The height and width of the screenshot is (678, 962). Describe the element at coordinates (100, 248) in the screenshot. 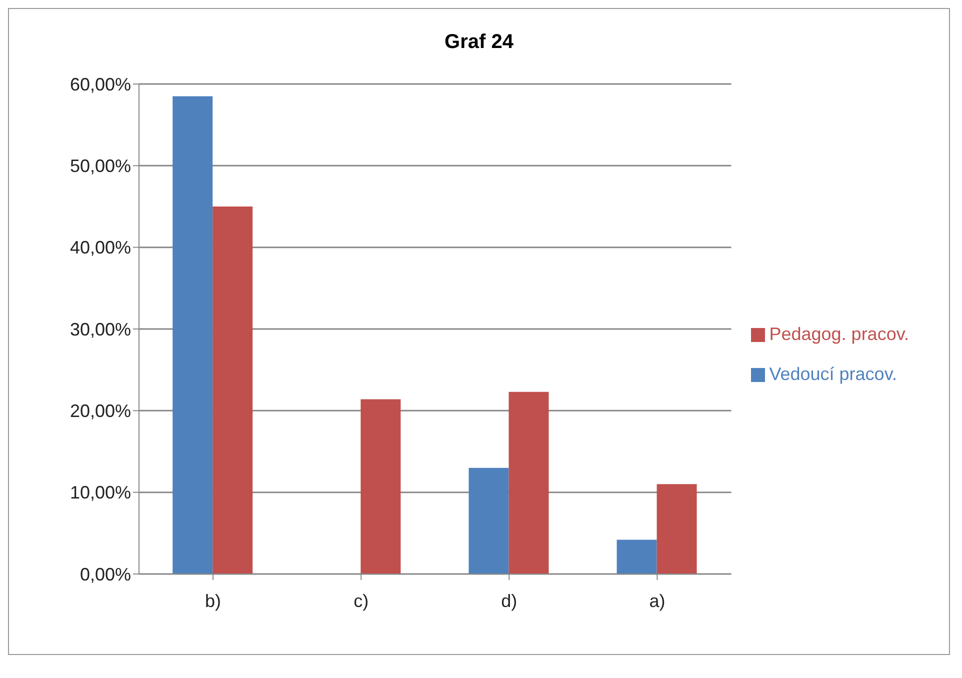

I see `y-tick-label: 40,00%` at that location.